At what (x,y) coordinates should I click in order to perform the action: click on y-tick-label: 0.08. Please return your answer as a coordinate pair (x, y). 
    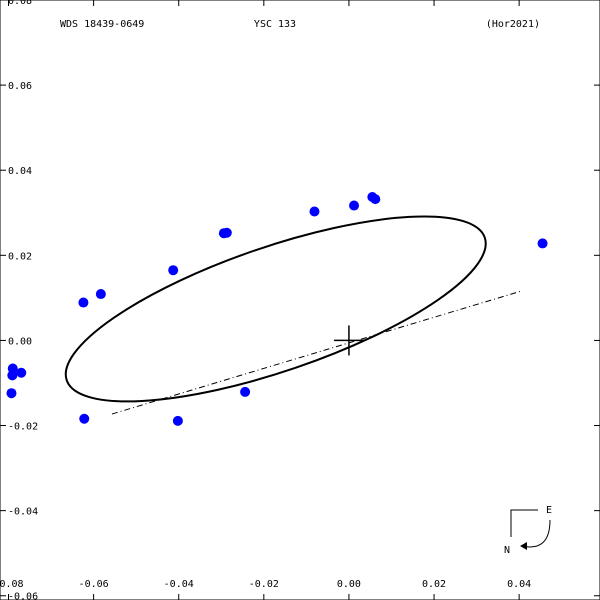
    Looking at the image, I should click on (20, 3).